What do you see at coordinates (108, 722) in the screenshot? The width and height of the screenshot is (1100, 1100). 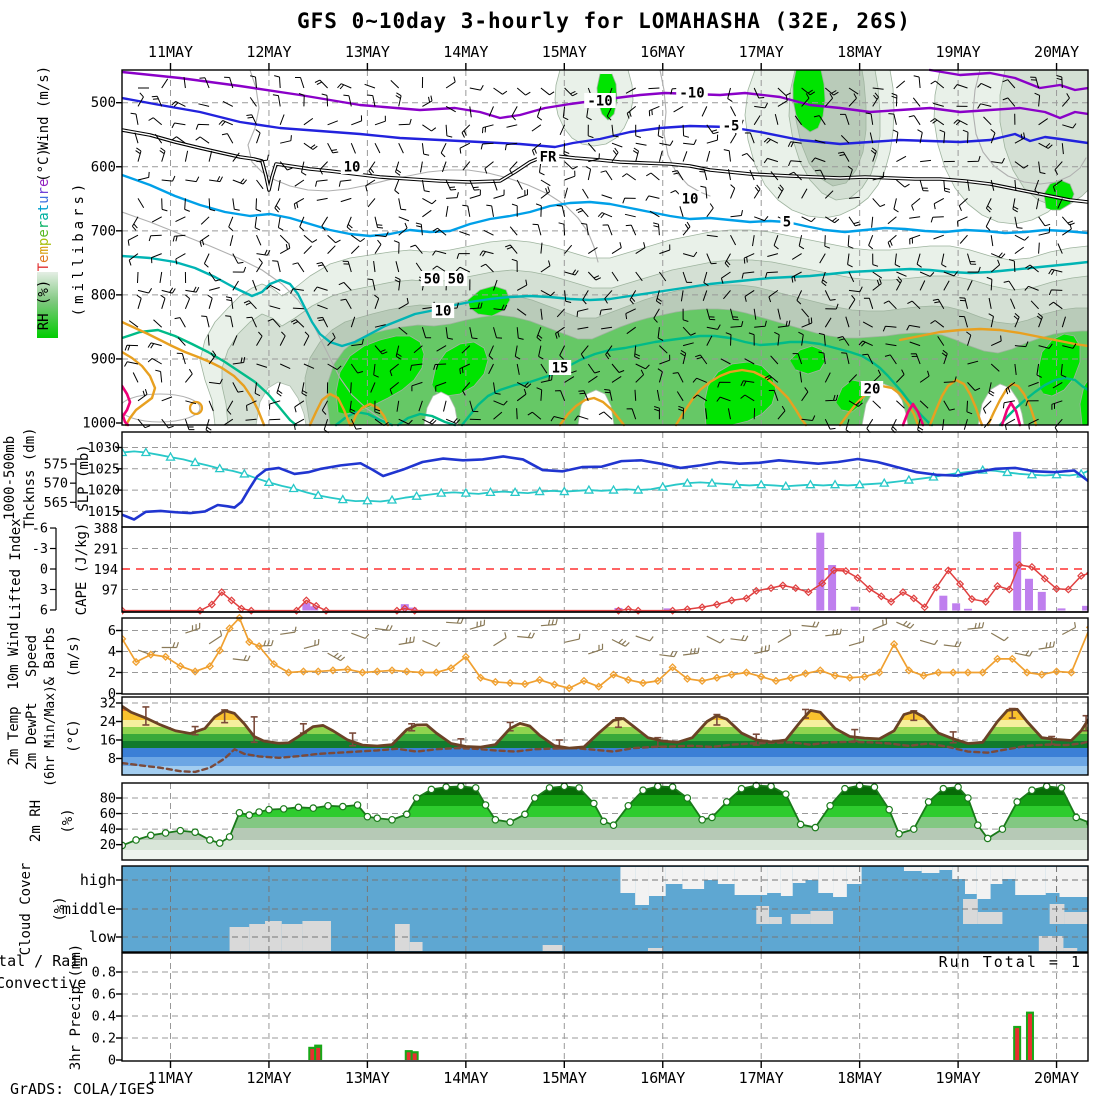 I see `temp-tick: 24` at bounding box center [108, 722].